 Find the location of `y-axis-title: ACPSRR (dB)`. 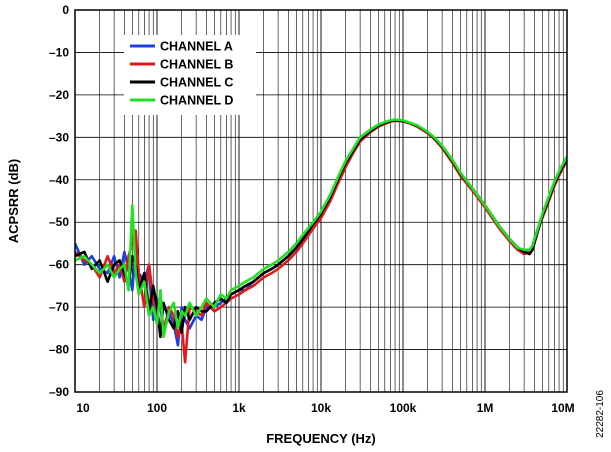

y-axis-title: ACPSRR (dB) is located at coordinates (13, 201).